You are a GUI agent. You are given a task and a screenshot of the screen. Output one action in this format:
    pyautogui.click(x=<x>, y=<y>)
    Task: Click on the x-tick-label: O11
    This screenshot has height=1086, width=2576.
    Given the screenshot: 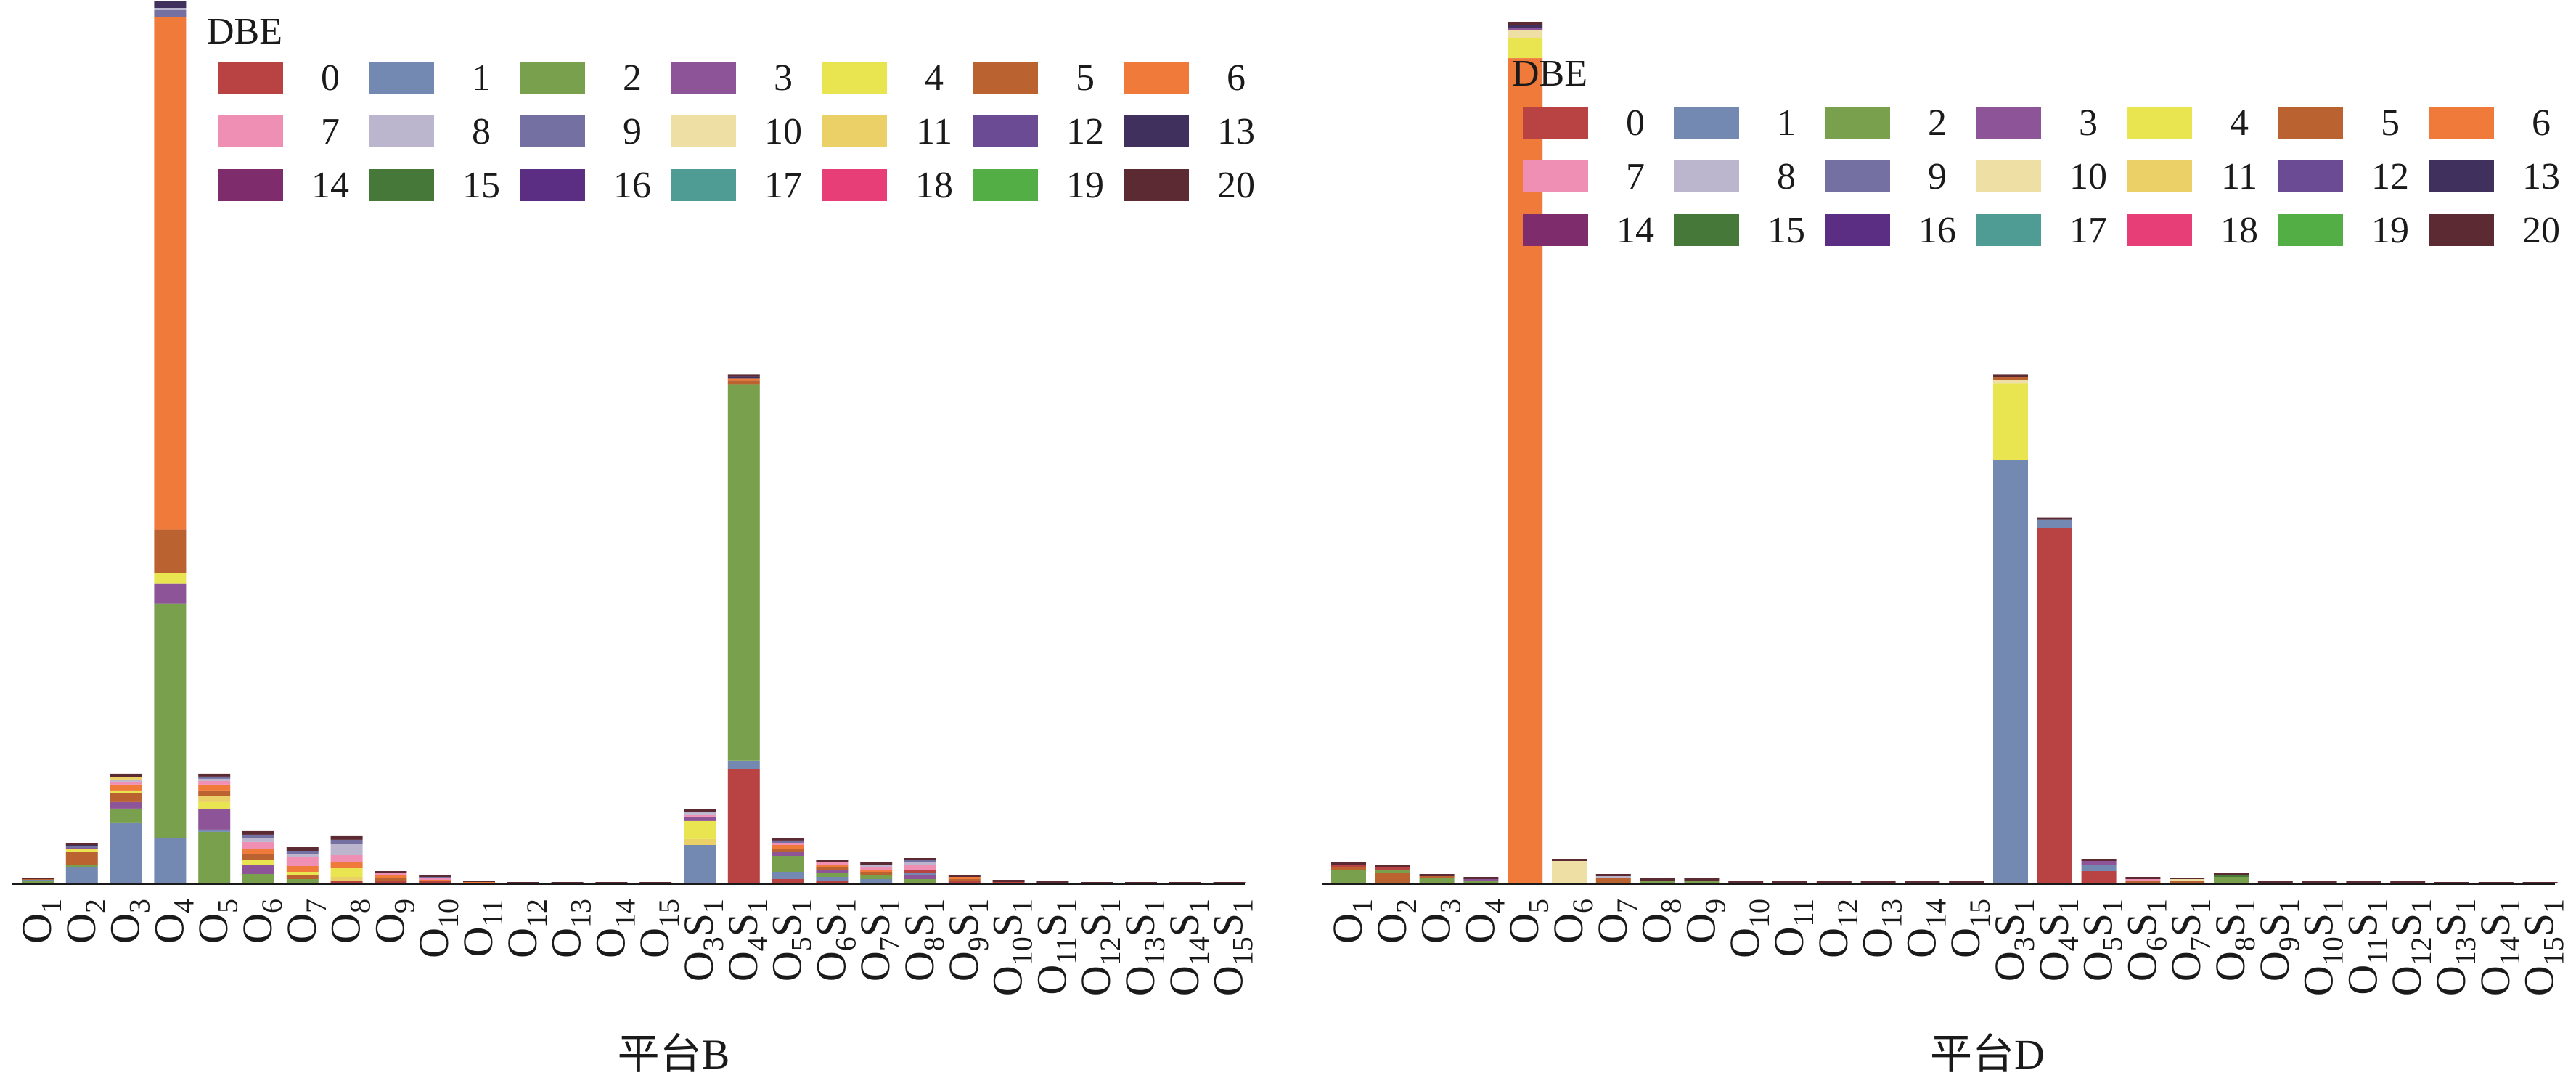 What is the action you would take?
    pyautogui.click(x=1793, y=928)
    